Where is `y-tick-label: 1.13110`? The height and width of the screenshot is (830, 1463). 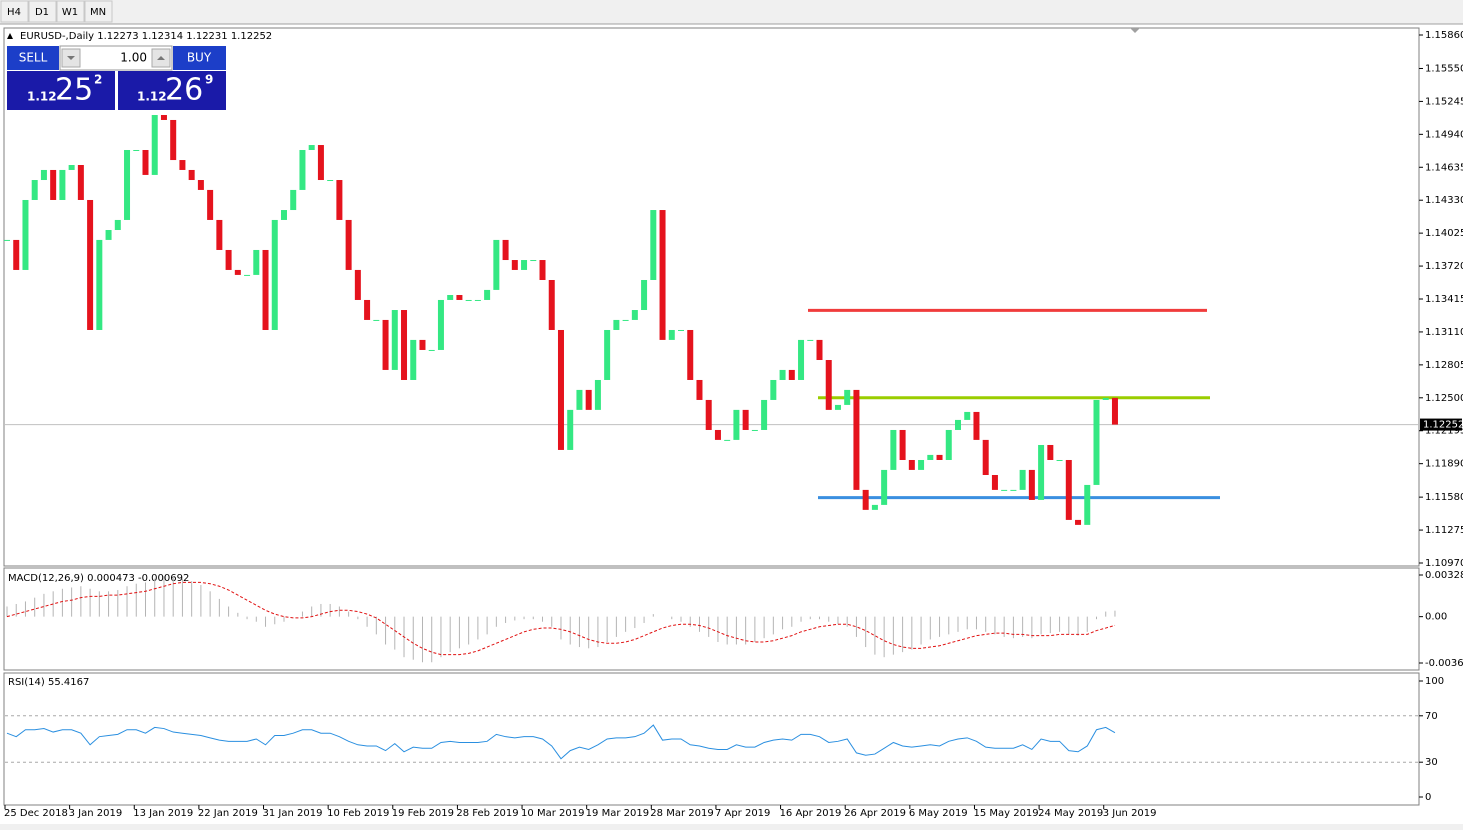 y-tick-label: 1.13110 is located at coordinates (1444, 332).